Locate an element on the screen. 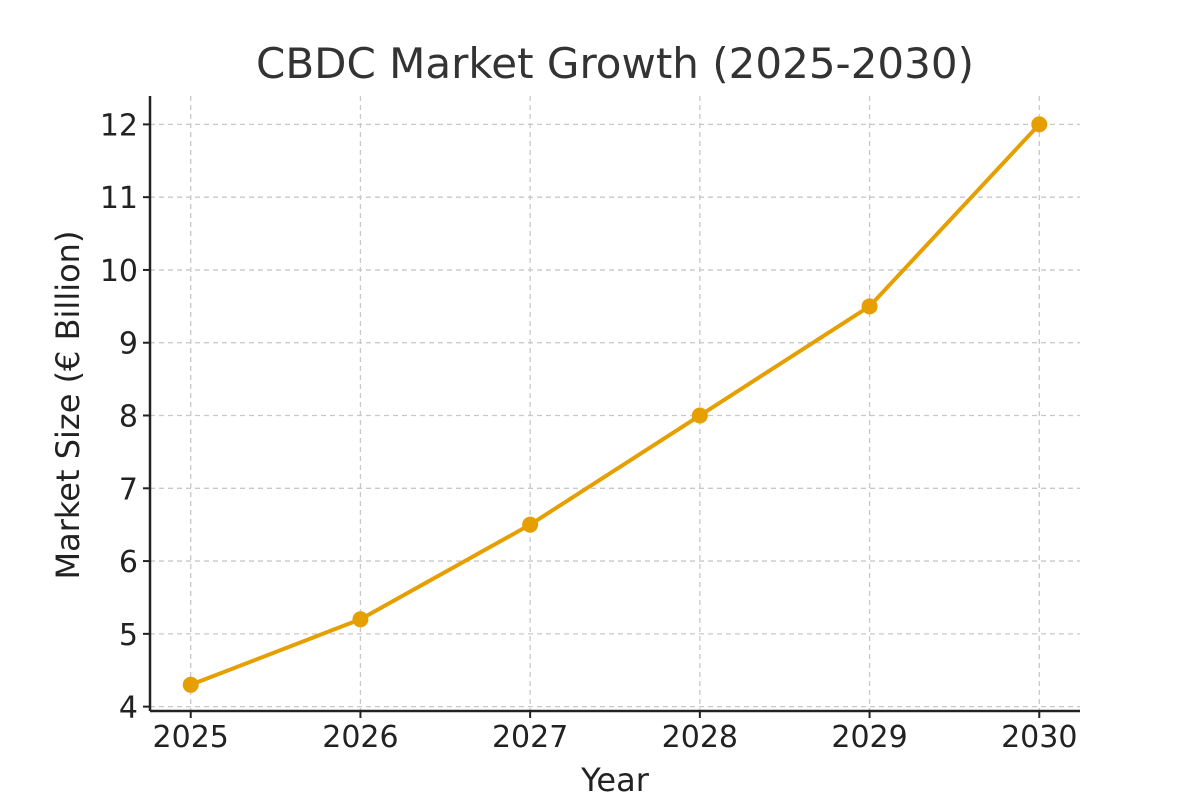 Image resolution: width=1200 pixels, height=800 pixels. x-tick-label: 2027 is located at coordinates (530, 737).